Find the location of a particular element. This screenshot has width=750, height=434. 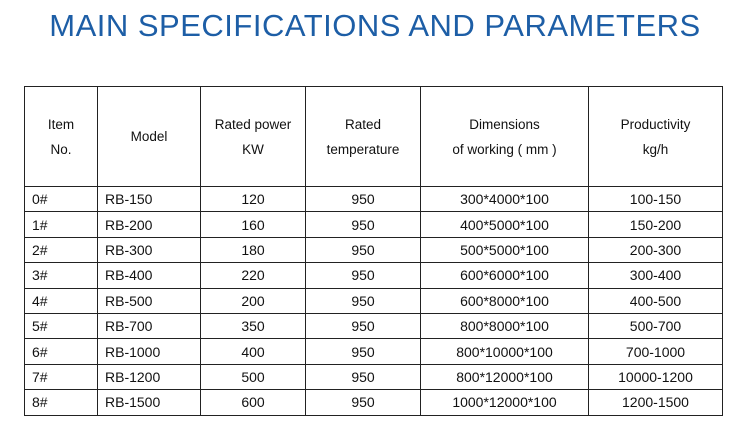

table-row: 2# RB-300 180 950 500*5000*100 200-300 is located at coordinates (373, 250).